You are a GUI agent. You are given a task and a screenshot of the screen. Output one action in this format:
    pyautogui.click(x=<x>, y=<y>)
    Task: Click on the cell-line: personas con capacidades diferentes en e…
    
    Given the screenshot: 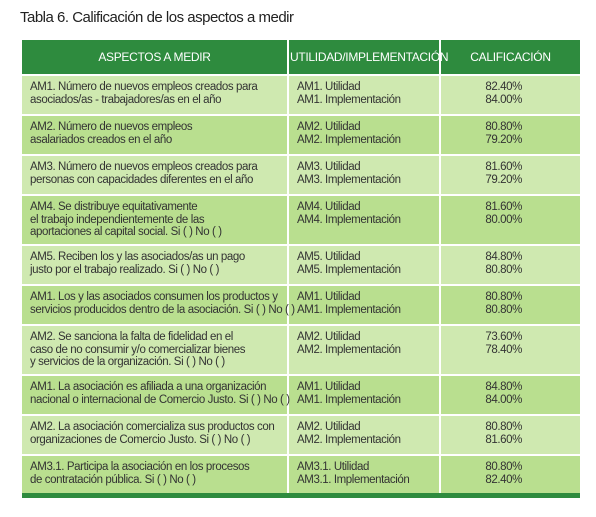 What is the action you would take?
    pyautogui.click(x=142, y=179)
    